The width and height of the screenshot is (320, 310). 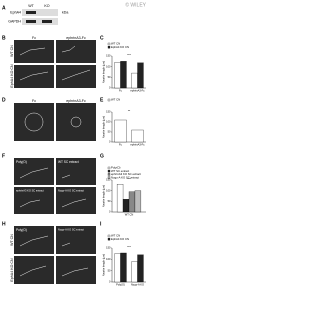 What do you see at coordinates (3, 156) in the screenshot?
I see `panel-letter: F` at bounding box center [3, 156].